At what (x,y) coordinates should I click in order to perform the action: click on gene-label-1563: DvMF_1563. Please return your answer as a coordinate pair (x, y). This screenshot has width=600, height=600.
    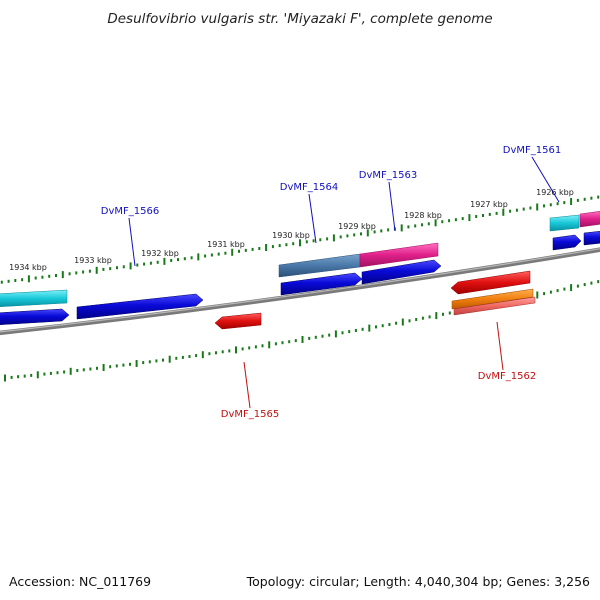
    Looking at the image, I should click on (388, 175).